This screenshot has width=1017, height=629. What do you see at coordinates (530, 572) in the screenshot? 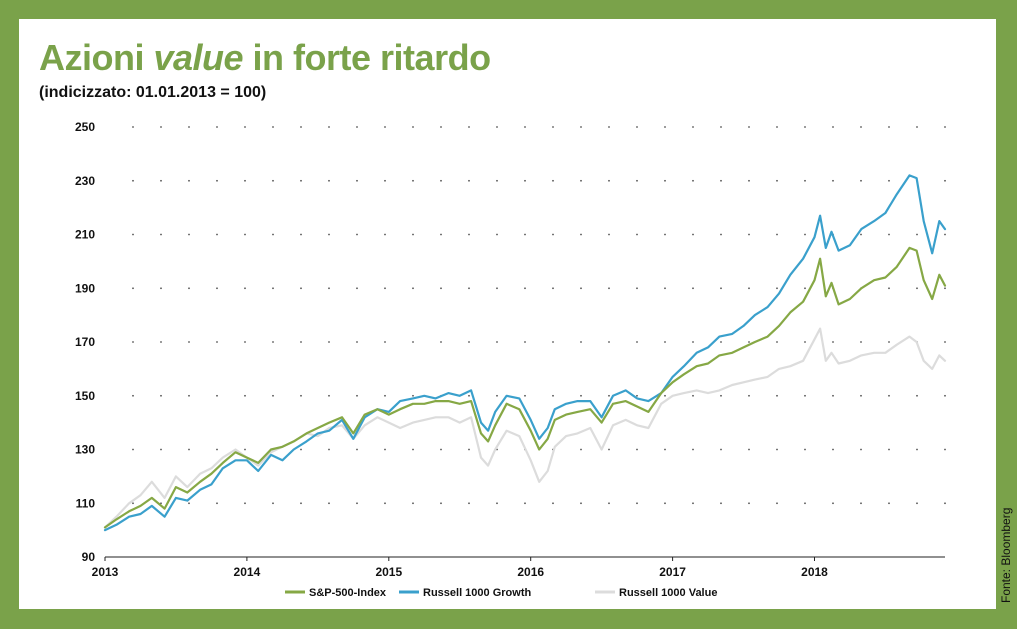
I see `x-tick-label: 2016` at bounding box center [530, 572].